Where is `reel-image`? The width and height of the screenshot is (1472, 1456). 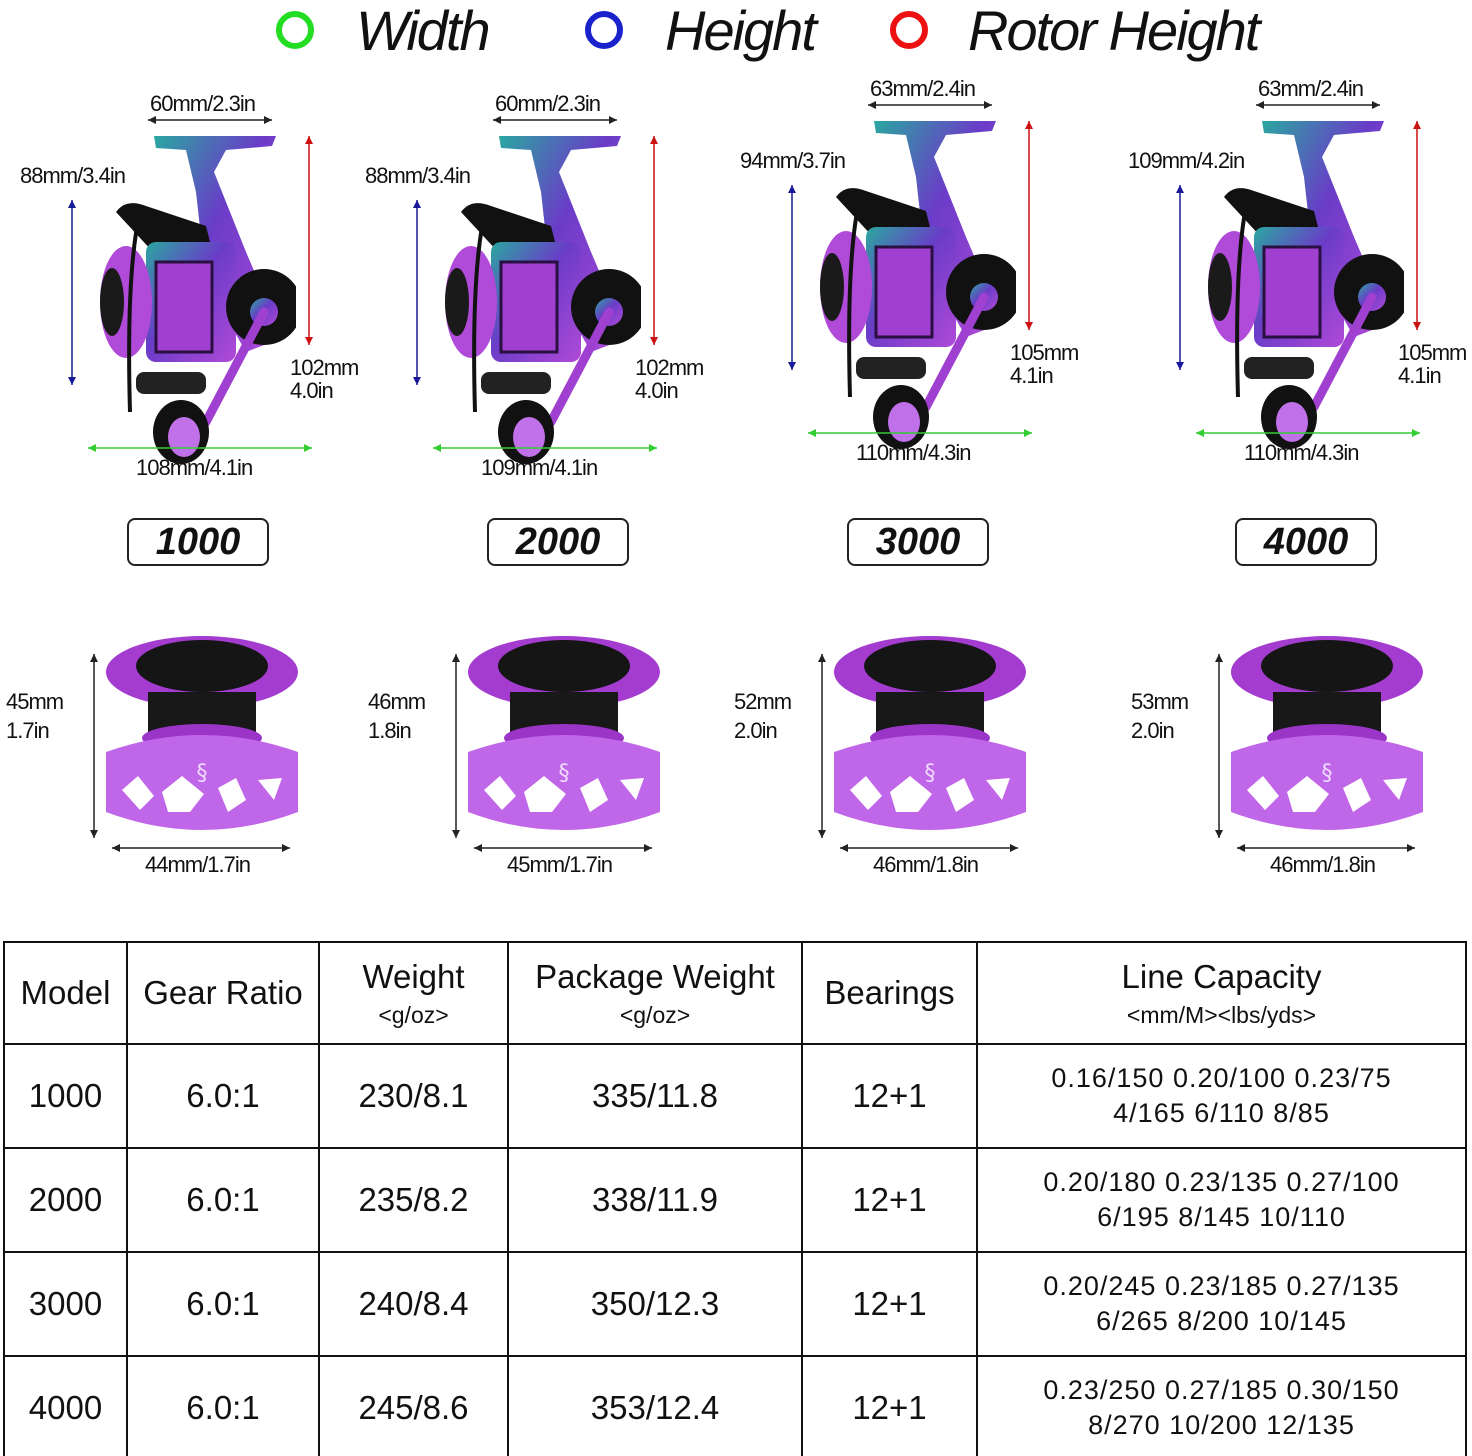
reel-image is located at coordinates (918, 285).